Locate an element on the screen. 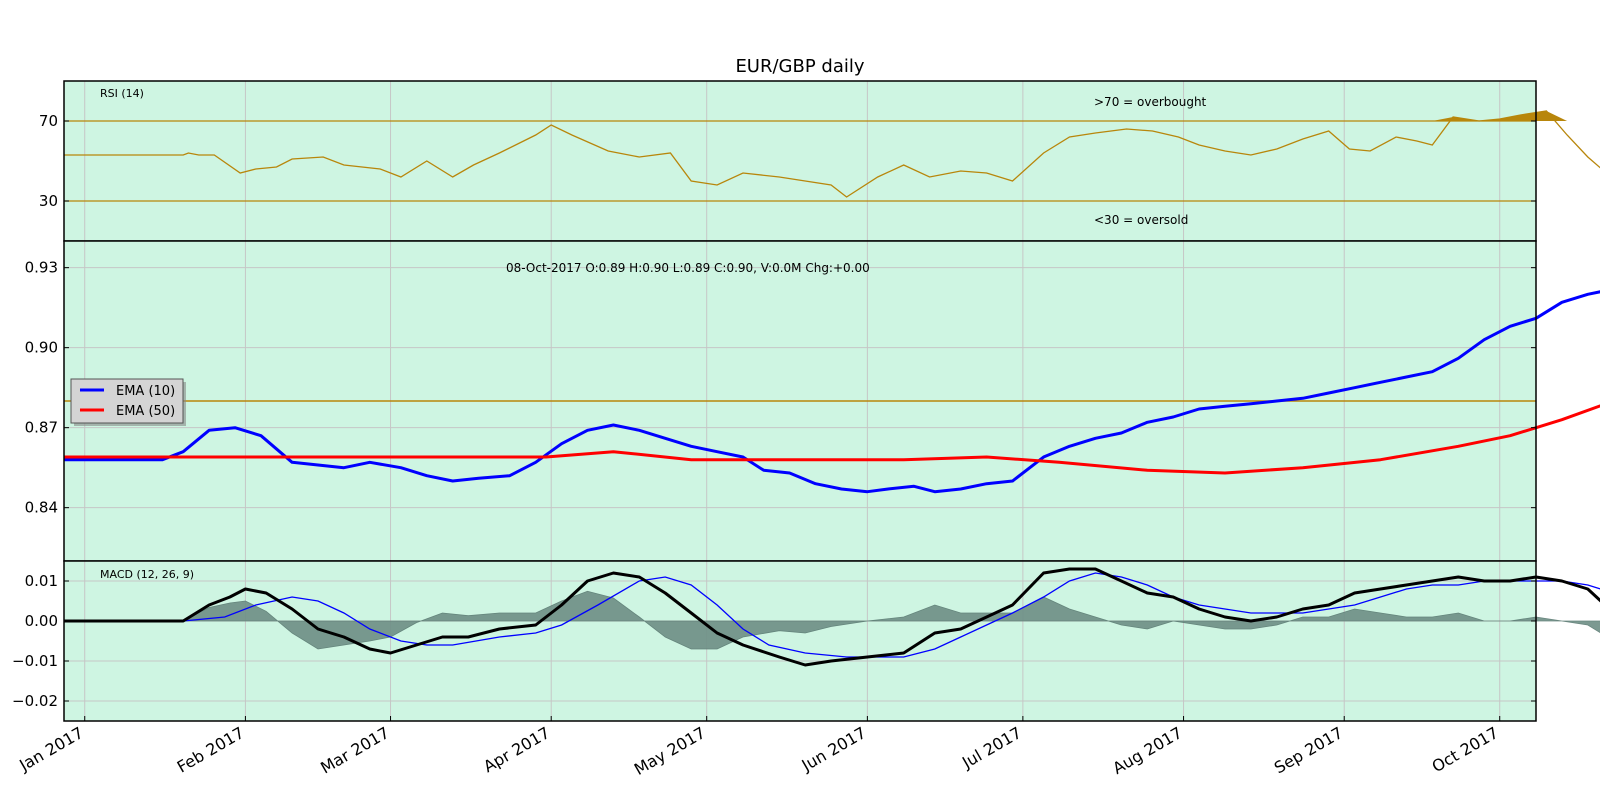 This screenshot has width=1600, height=800. x-tick-label: Jul 2017 is located at coordinates (991, 748).